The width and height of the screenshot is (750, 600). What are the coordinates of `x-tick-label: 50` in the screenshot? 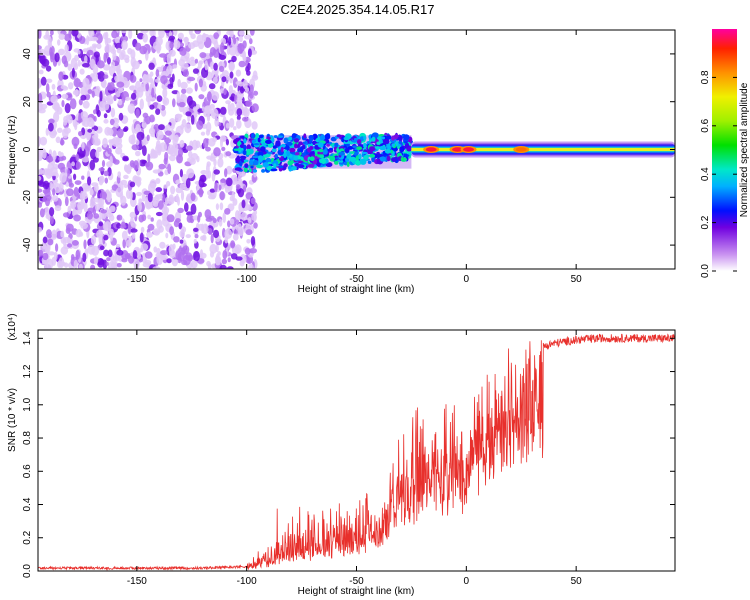 It's located at (577, 279).